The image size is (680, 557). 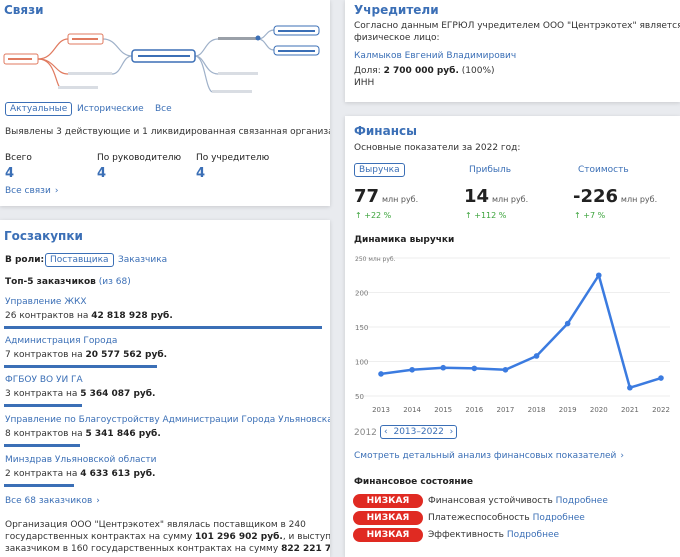 What do you see at coordinates (478, 71) in the screenshot?
I see `share-pct: (100%)` at bounding box center [478, 71].